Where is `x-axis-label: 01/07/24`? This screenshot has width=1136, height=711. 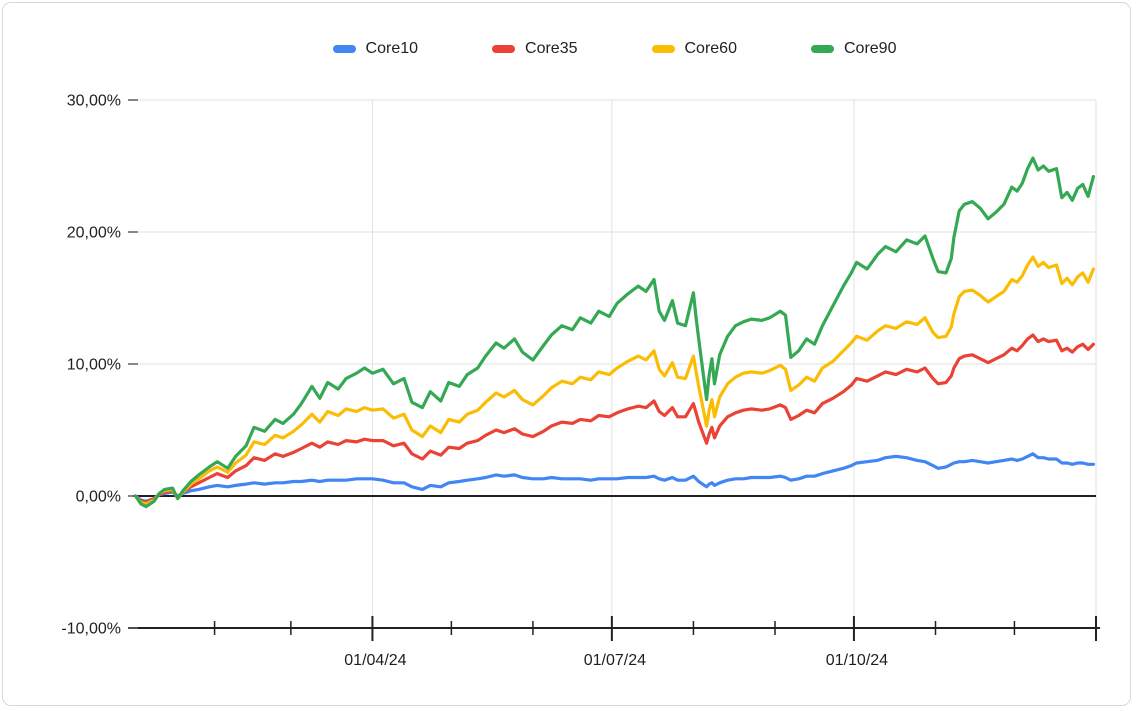 x-axis-label: 01/07/24 is located at coordinates (615, 660).